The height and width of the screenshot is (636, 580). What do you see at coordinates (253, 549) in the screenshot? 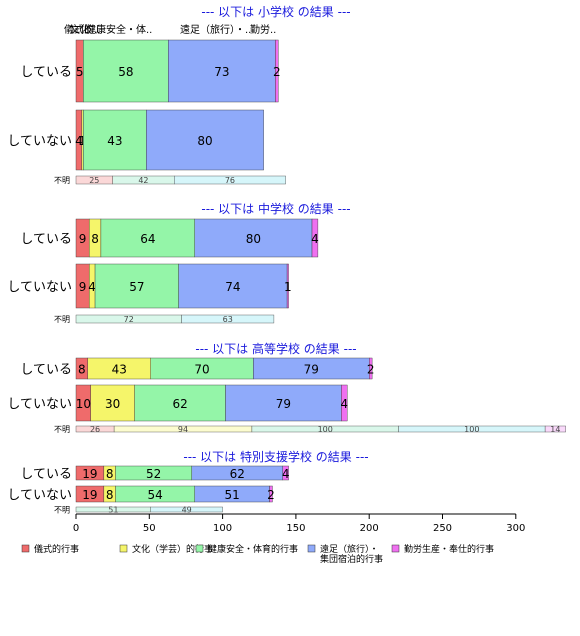
I see `legend-label: 健康安全・体育的行事` at bounding box center [253, 549].